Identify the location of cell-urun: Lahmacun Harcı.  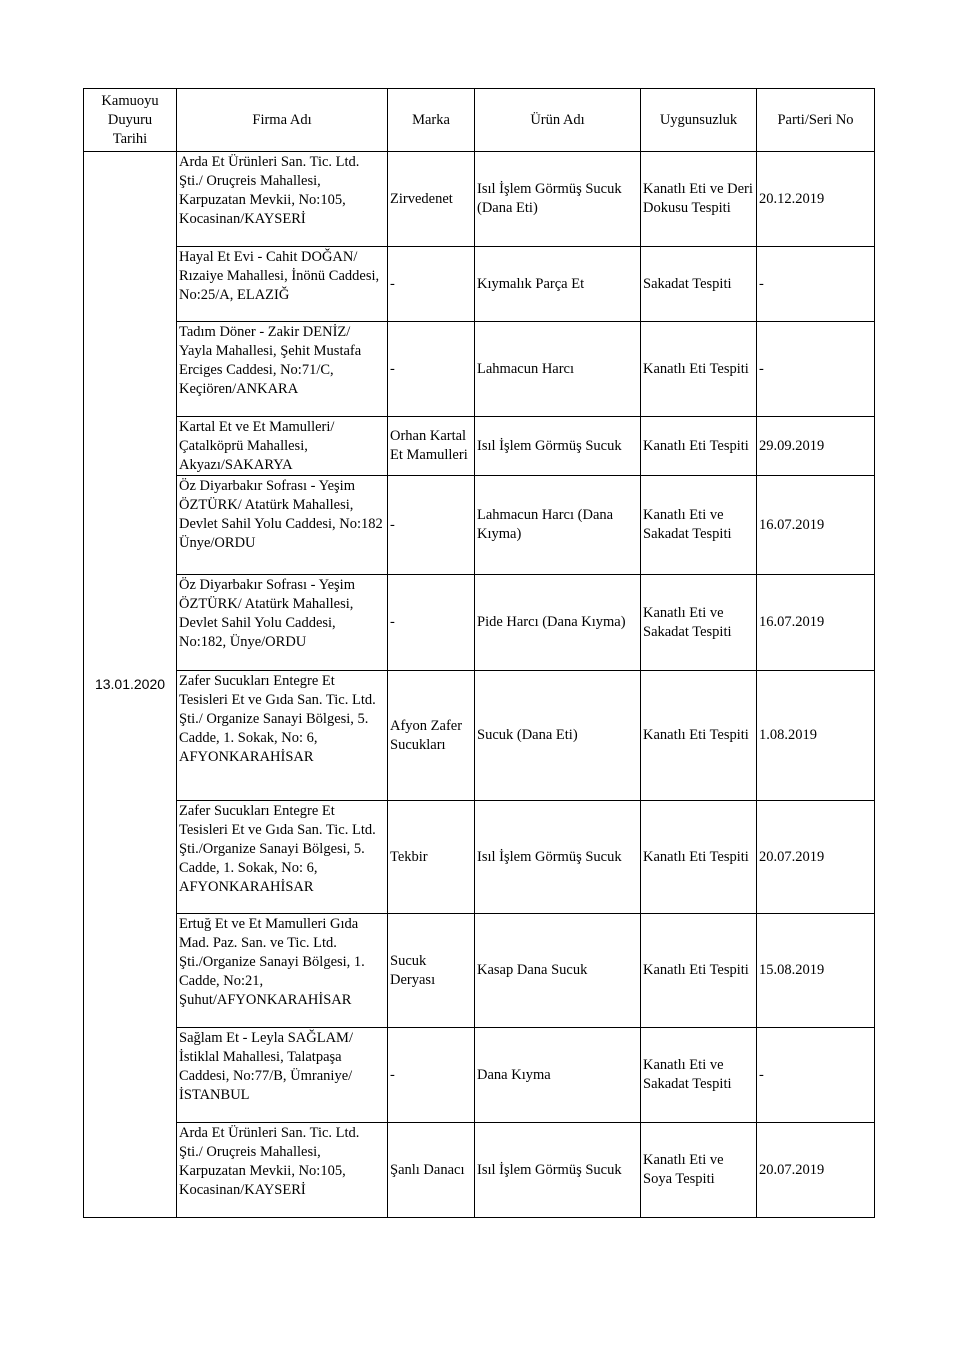
(557, 369).